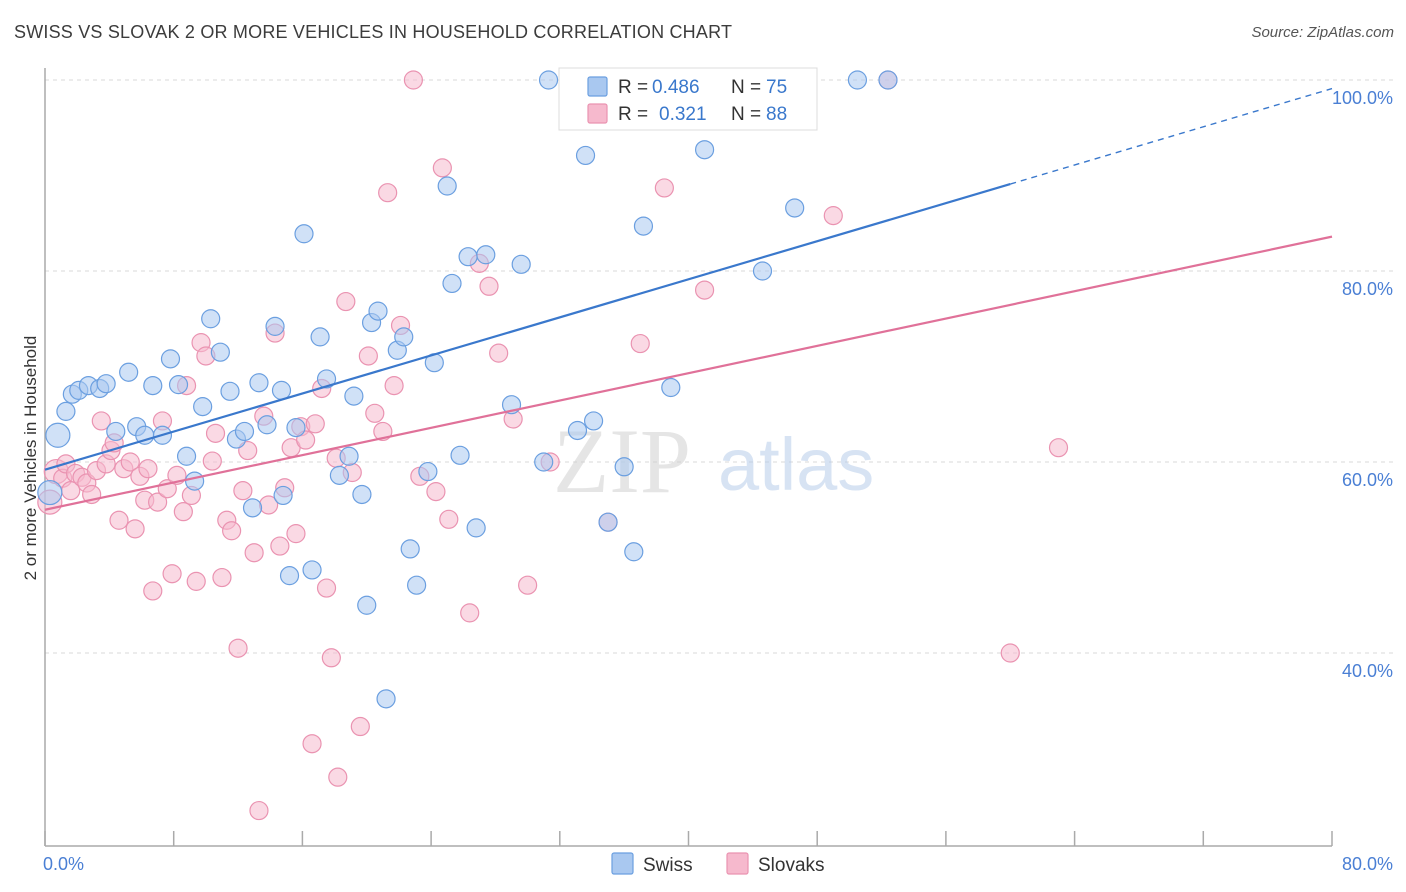  I want to click on y-tick-label: 60.0%, so click(1367, 480).